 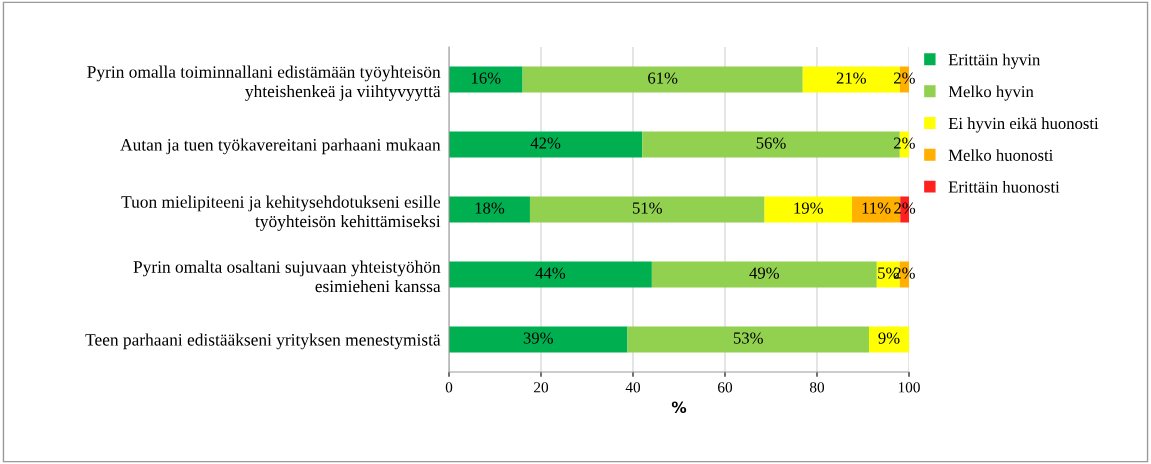 What do you see at coordinates (725, 387) in the screenshot?
I see `x-tick-label: 60` at bounding box center [725, 387].